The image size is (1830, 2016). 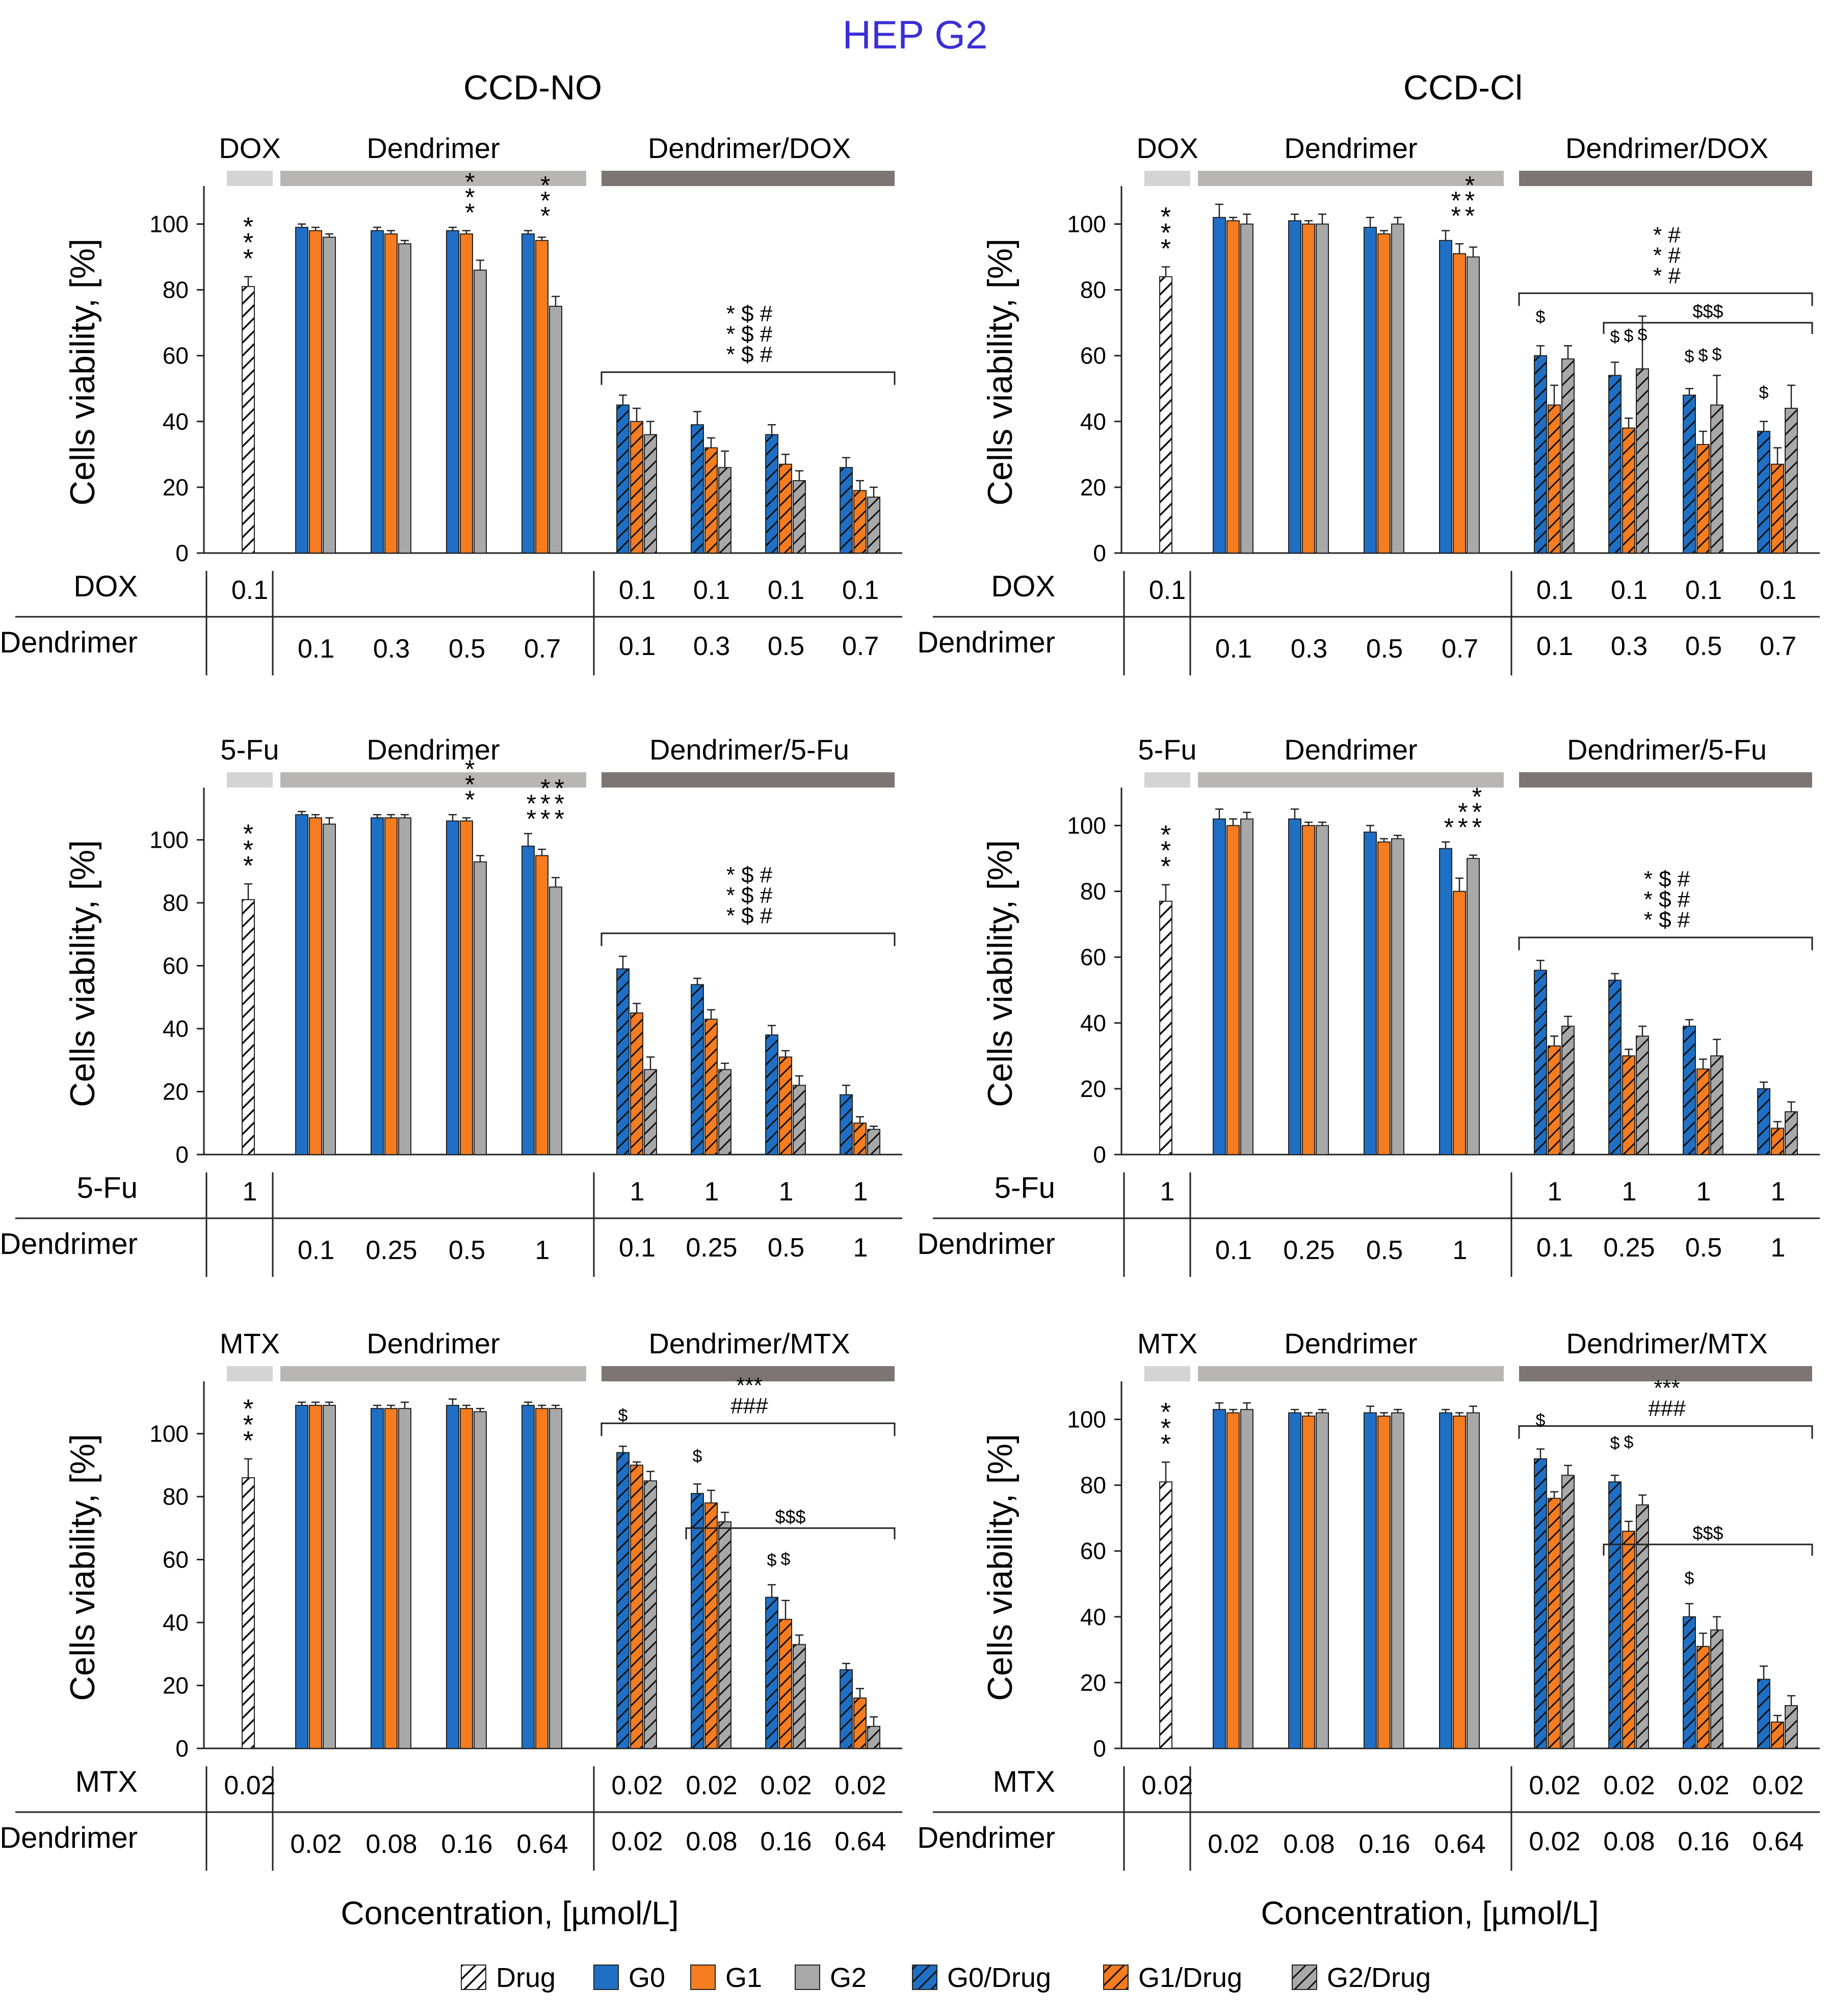 What do you see at coordinates (1165, 1028) in the screenshot?
I see `bar-drug` at bounding box center [1165, 1028].